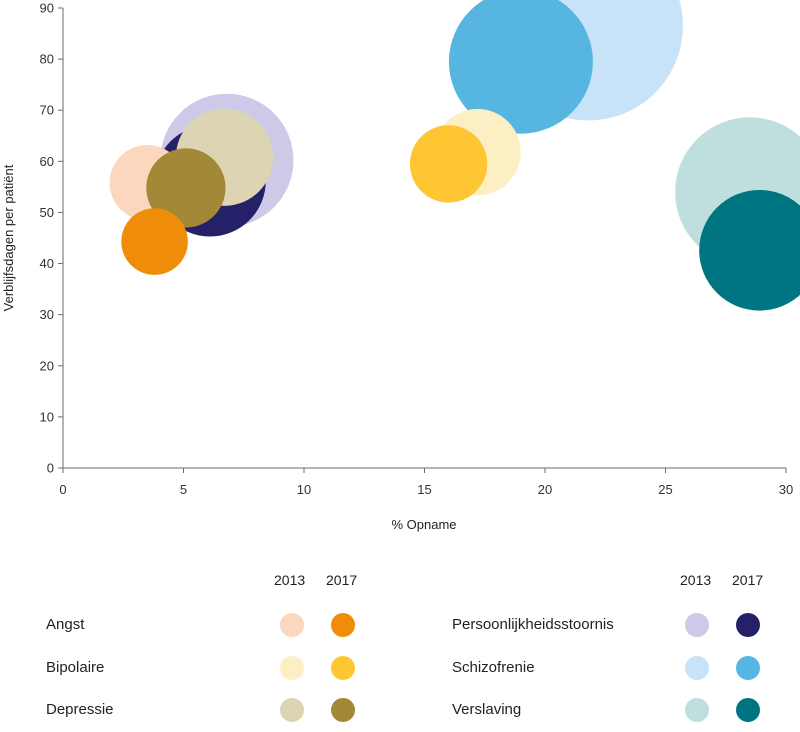 Image resolution: width=800 pixels, height=732 pixels. What do you see at coordinates (47, 212) in the screenshot?
I see `y-tick-label: 50` at bounding box center [47, 212].